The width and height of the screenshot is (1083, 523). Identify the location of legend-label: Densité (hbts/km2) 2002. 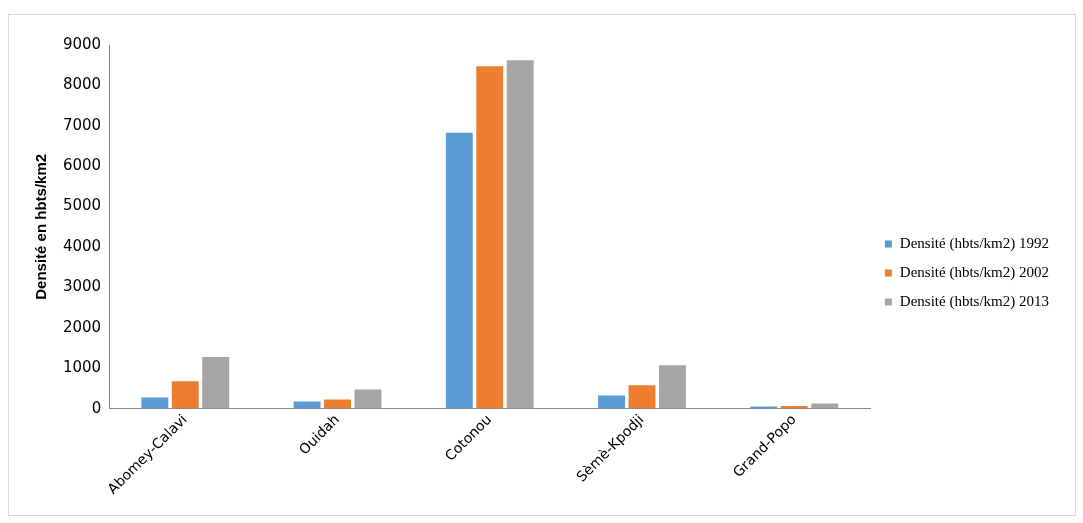
(974, 272).